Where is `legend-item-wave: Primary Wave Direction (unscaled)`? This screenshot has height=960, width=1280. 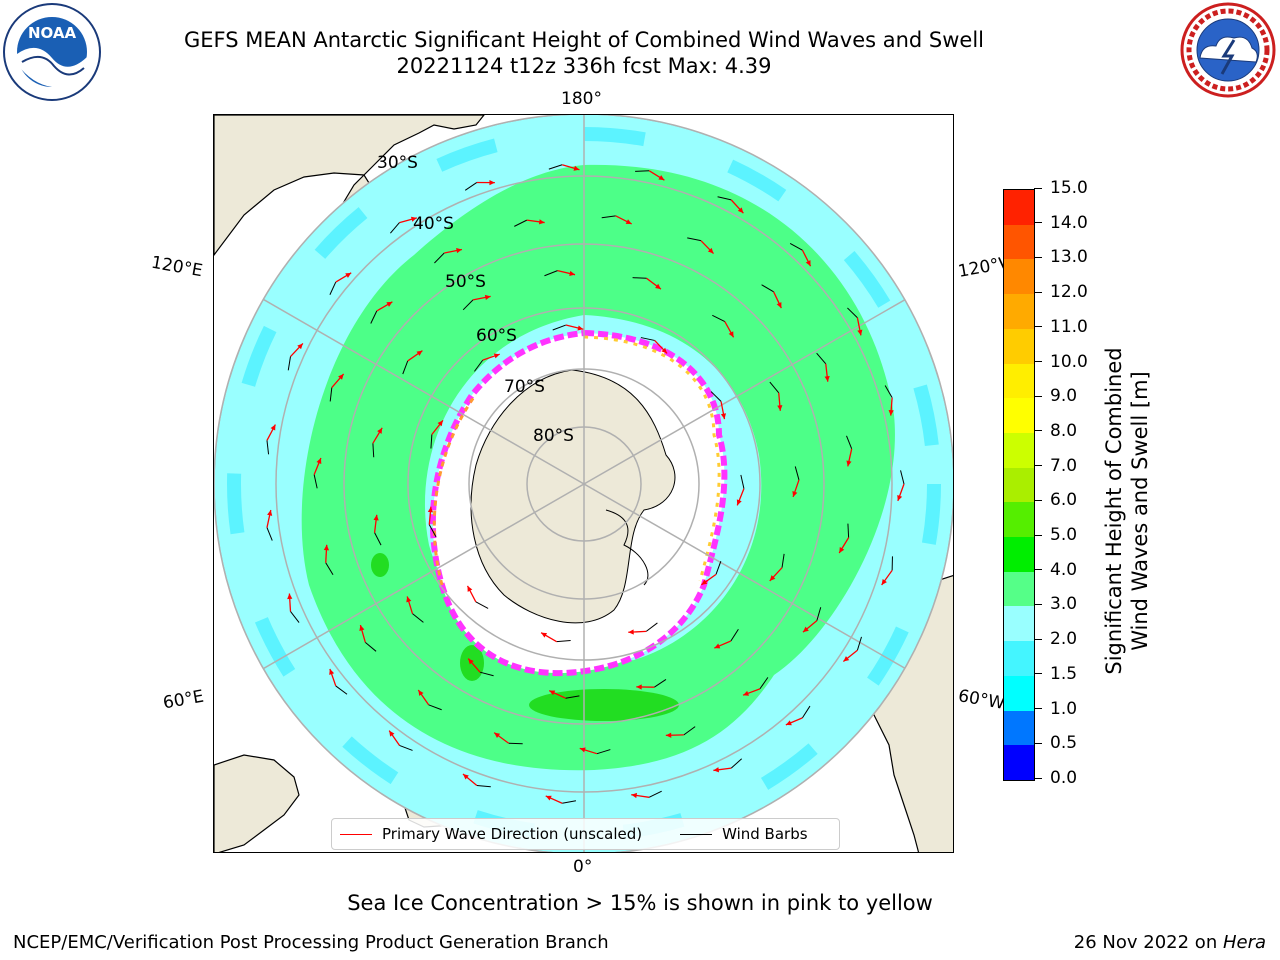 legend-item-wave: Primary Wave Direction (unscaled) is located at coordinates (487, 834).